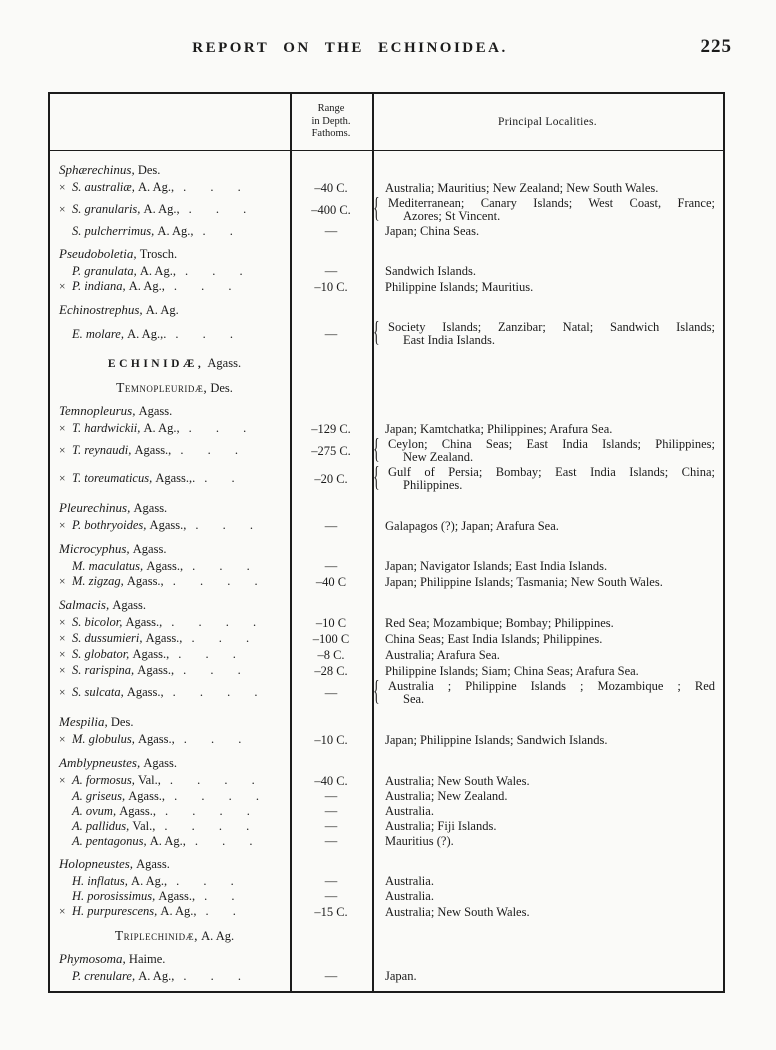  Describe the element at coordinates (109, 525) in the screenshot. I see `species-name: P. bothryoides,` at that location.